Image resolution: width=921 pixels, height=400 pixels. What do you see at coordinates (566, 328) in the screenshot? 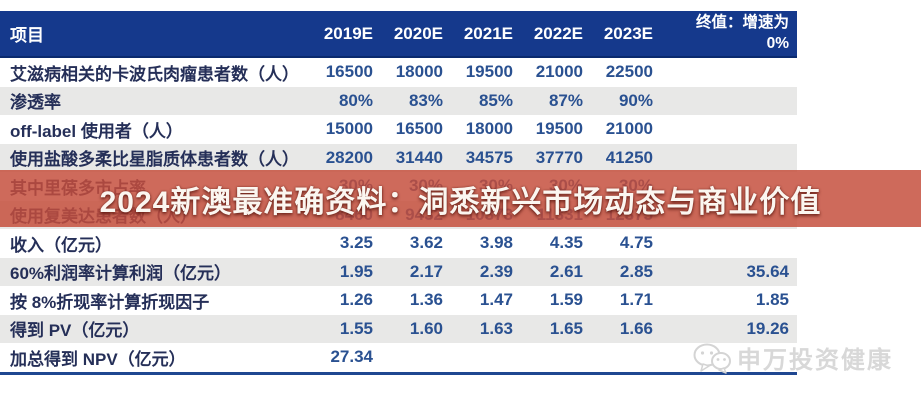
I see `cell-value: 1.65` at bounding box center [566, 328].